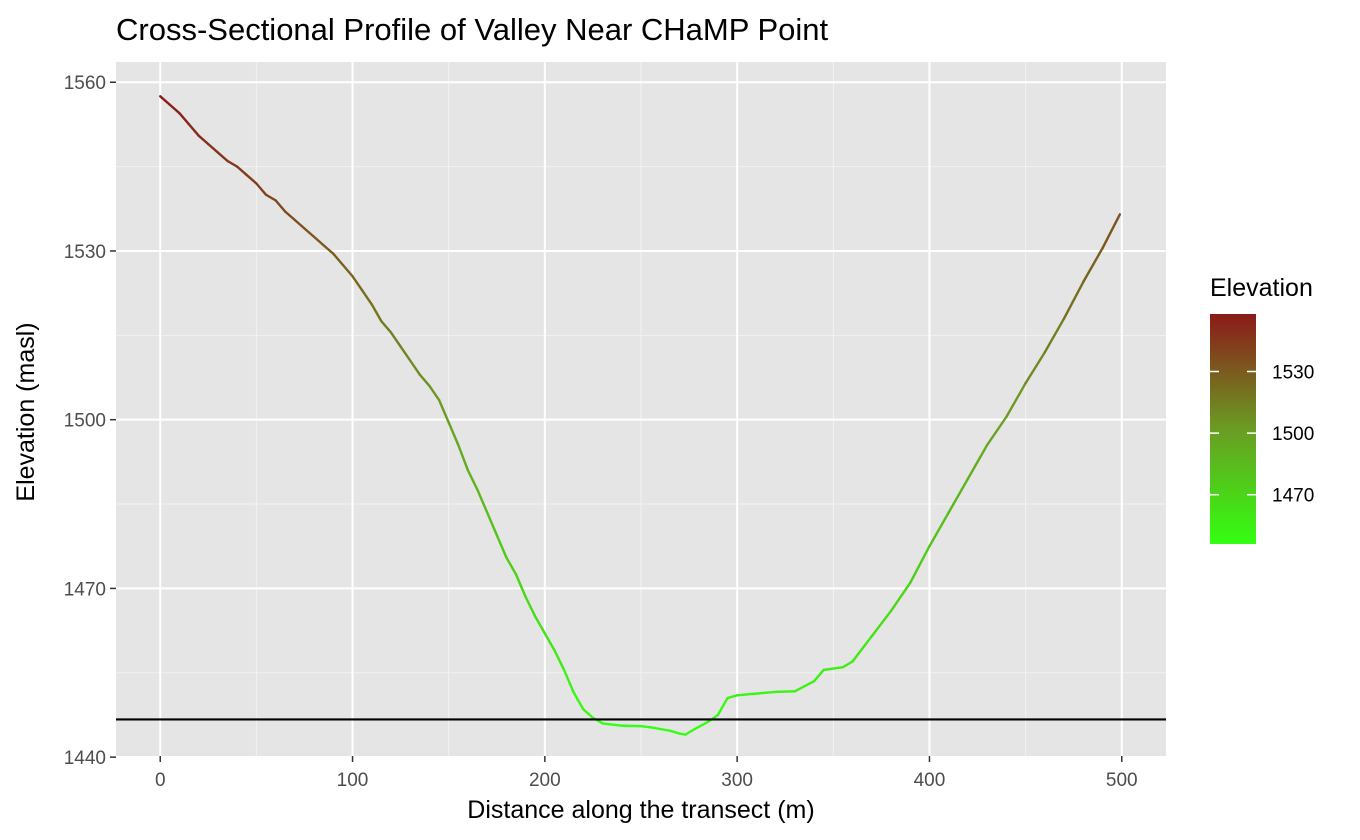  Describe the element at coordinates (353, 780) in the screenshot. I see `x-tick-label: 100` at that location.